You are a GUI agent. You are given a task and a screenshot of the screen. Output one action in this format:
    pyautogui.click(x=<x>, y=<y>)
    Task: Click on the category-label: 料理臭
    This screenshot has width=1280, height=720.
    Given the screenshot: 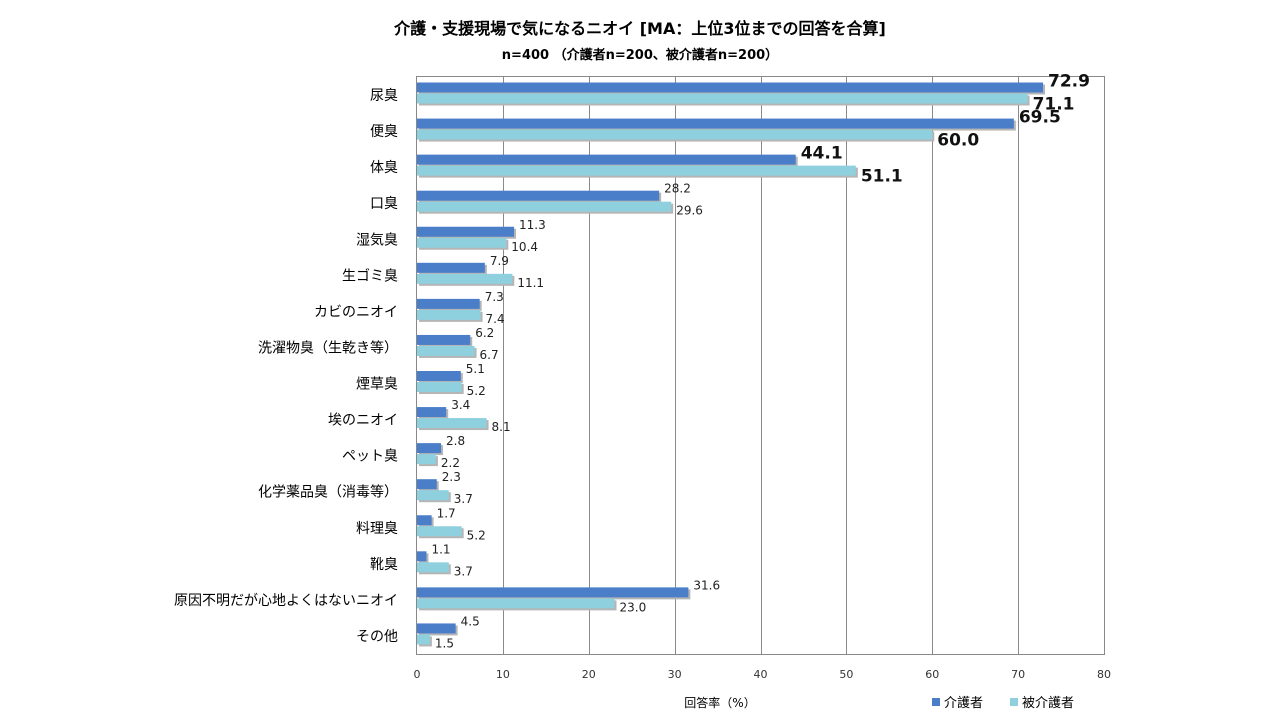 What is the action you would take?
    pyautogui.click(x=377, y=529)
    